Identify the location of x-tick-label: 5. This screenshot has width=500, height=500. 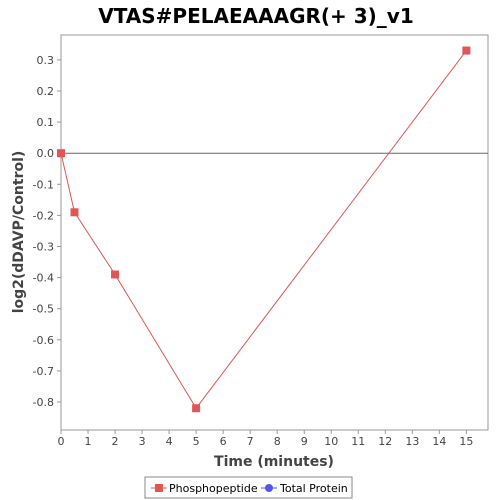
(196, 441).